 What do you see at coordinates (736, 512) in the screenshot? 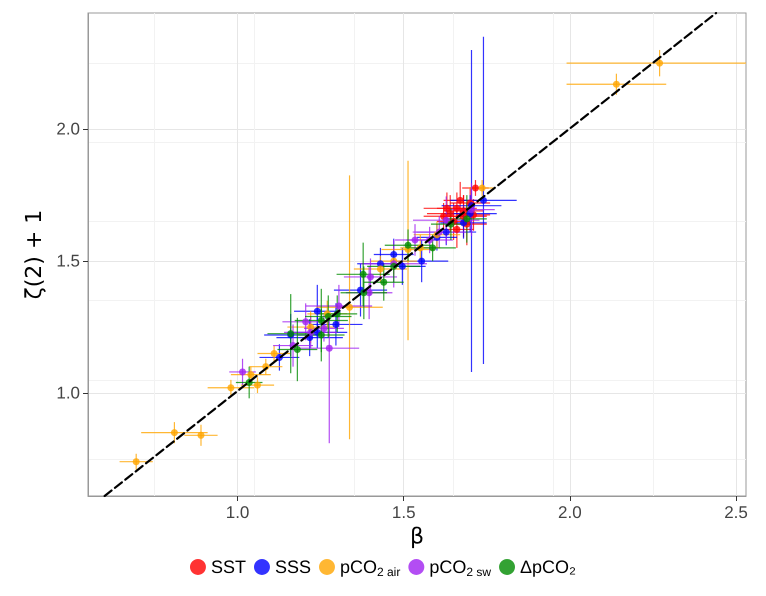
I see `x-tick-label: 2.5` at bounding box center [736, 512].